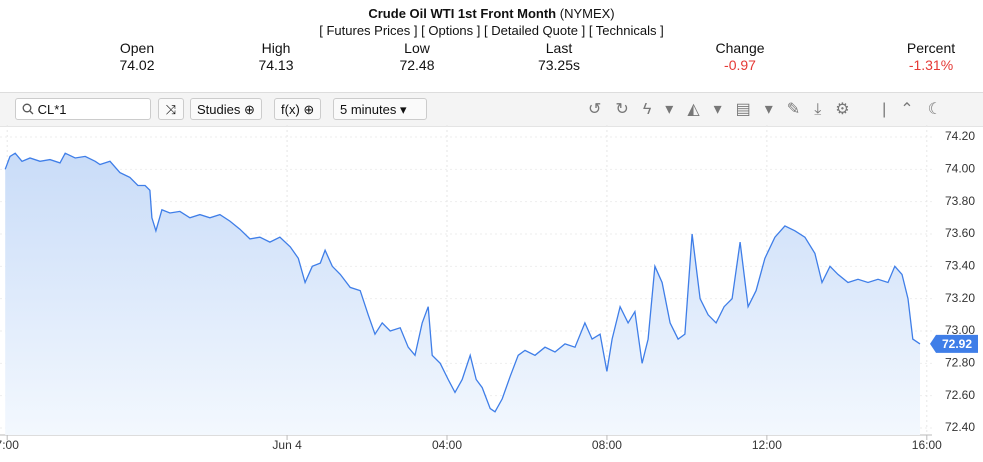 This screenshot has height=462, width=983. What do you see at coordinates (960, 169) in the screenshot?
I see `y-tick-label: 74.00` at bounding box center [960, 169].